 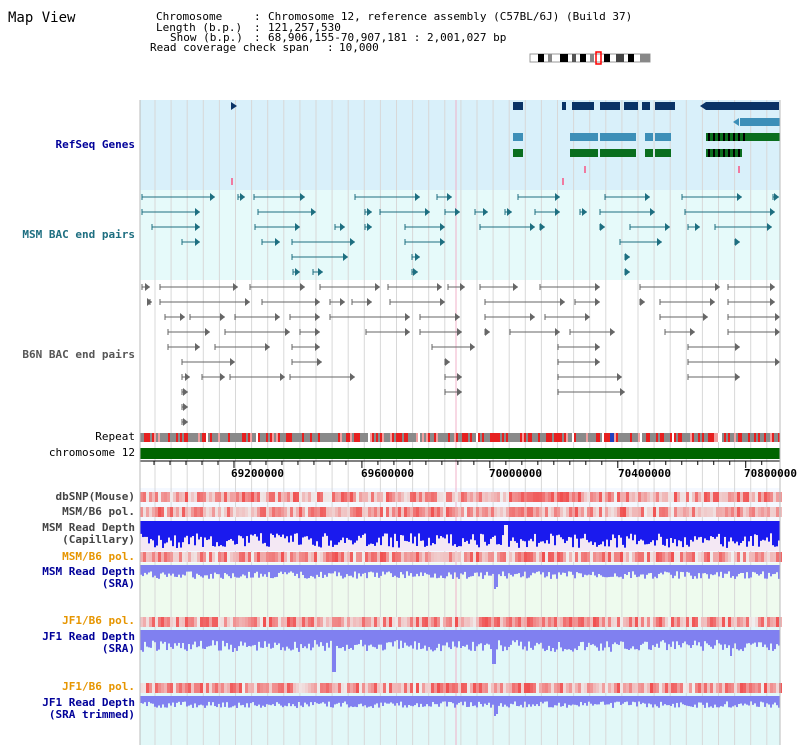 I want to click on gene-block, so click(x=760, y=122).